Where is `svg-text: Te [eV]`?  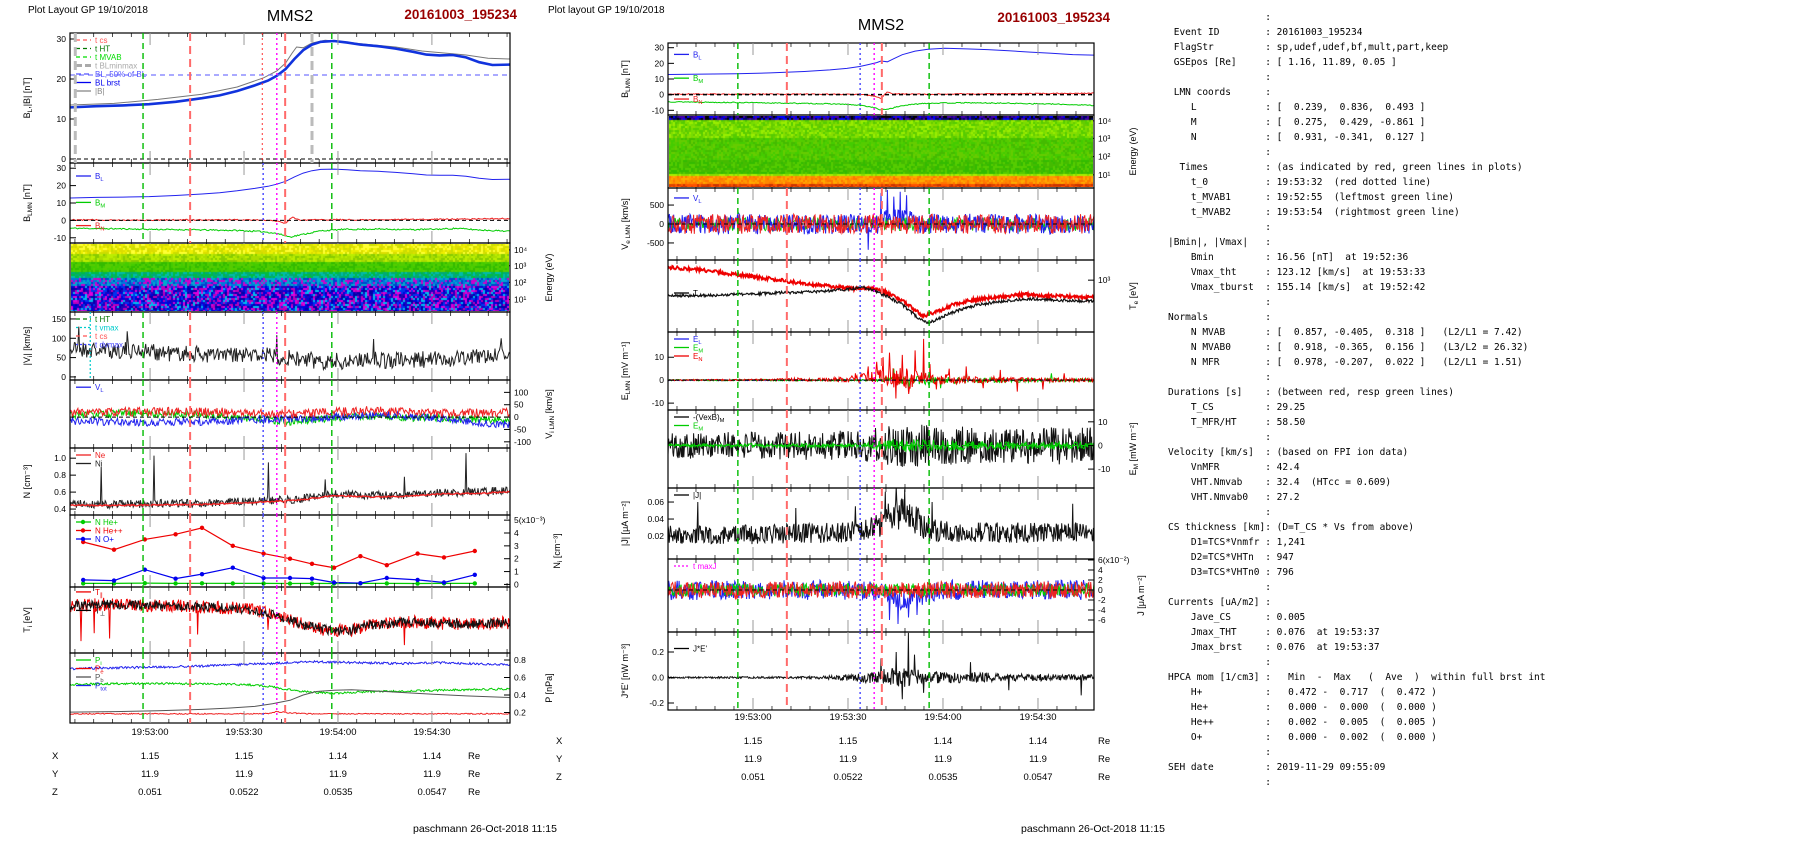
svg-text: Te [eV] is located at coordinates (1134, 296).